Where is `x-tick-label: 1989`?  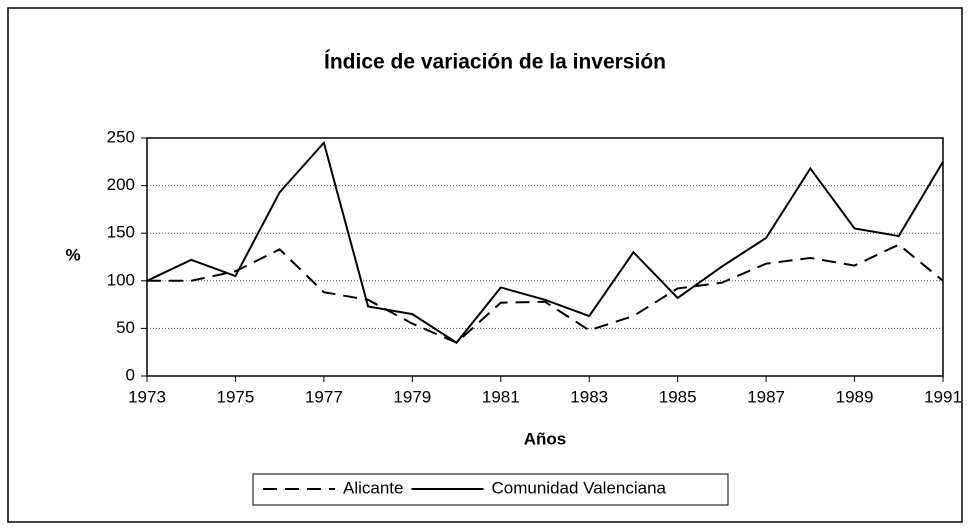
x-tick-label: 1989 is located at coordinates (855, 396).